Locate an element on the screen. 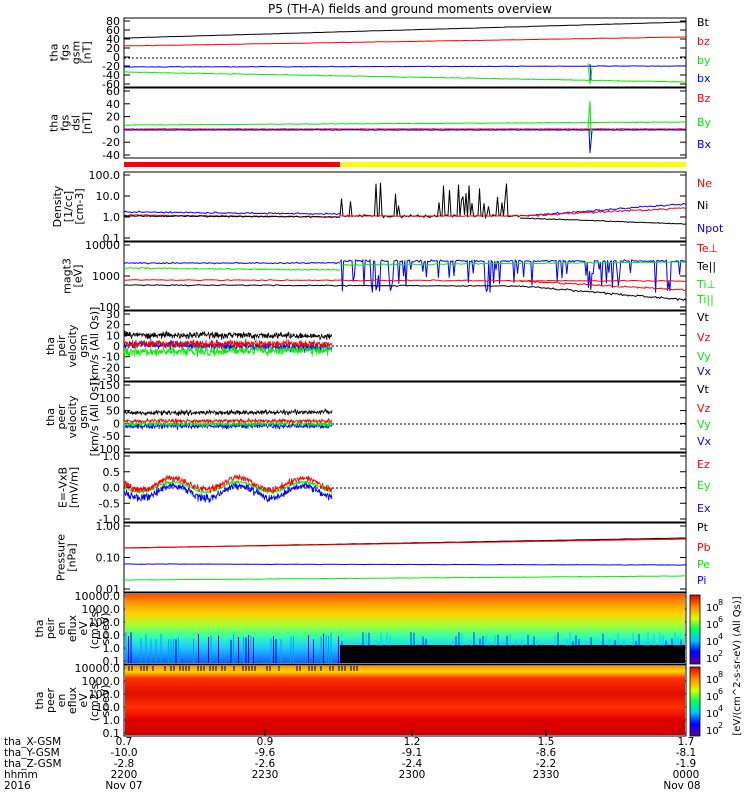  legend-label: Bz is located at coordinates (704, 98).